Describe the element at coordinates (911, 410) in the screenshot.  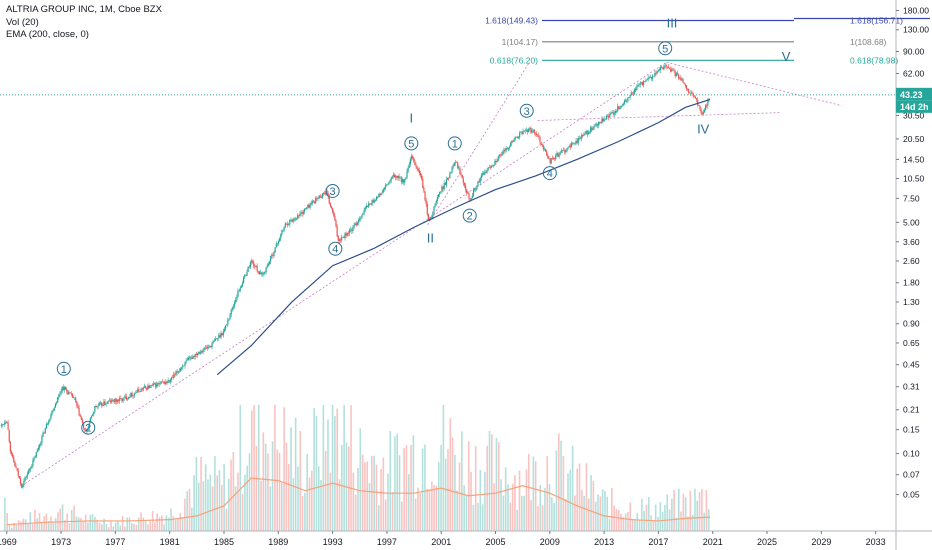
I see `y-tick-label: 0.21` at that location.